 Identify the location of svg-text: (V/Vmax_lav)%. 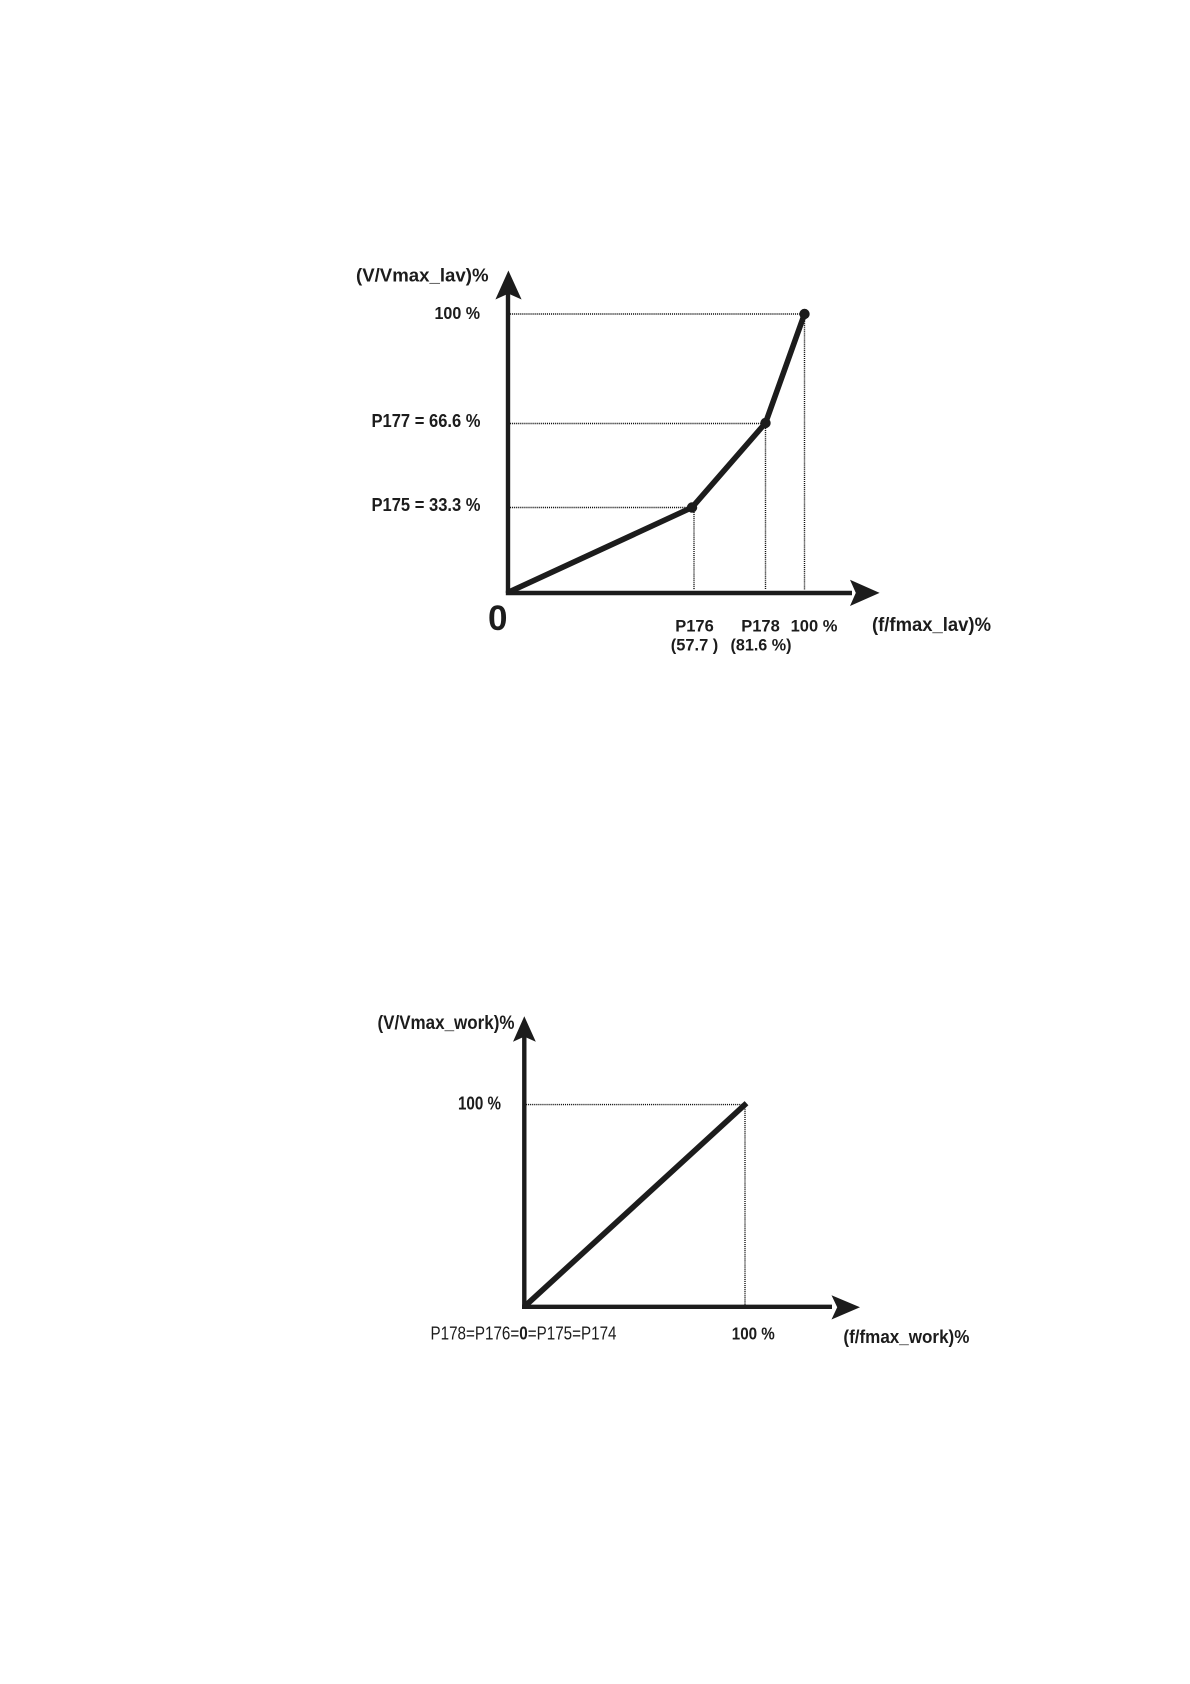
(422, 274).